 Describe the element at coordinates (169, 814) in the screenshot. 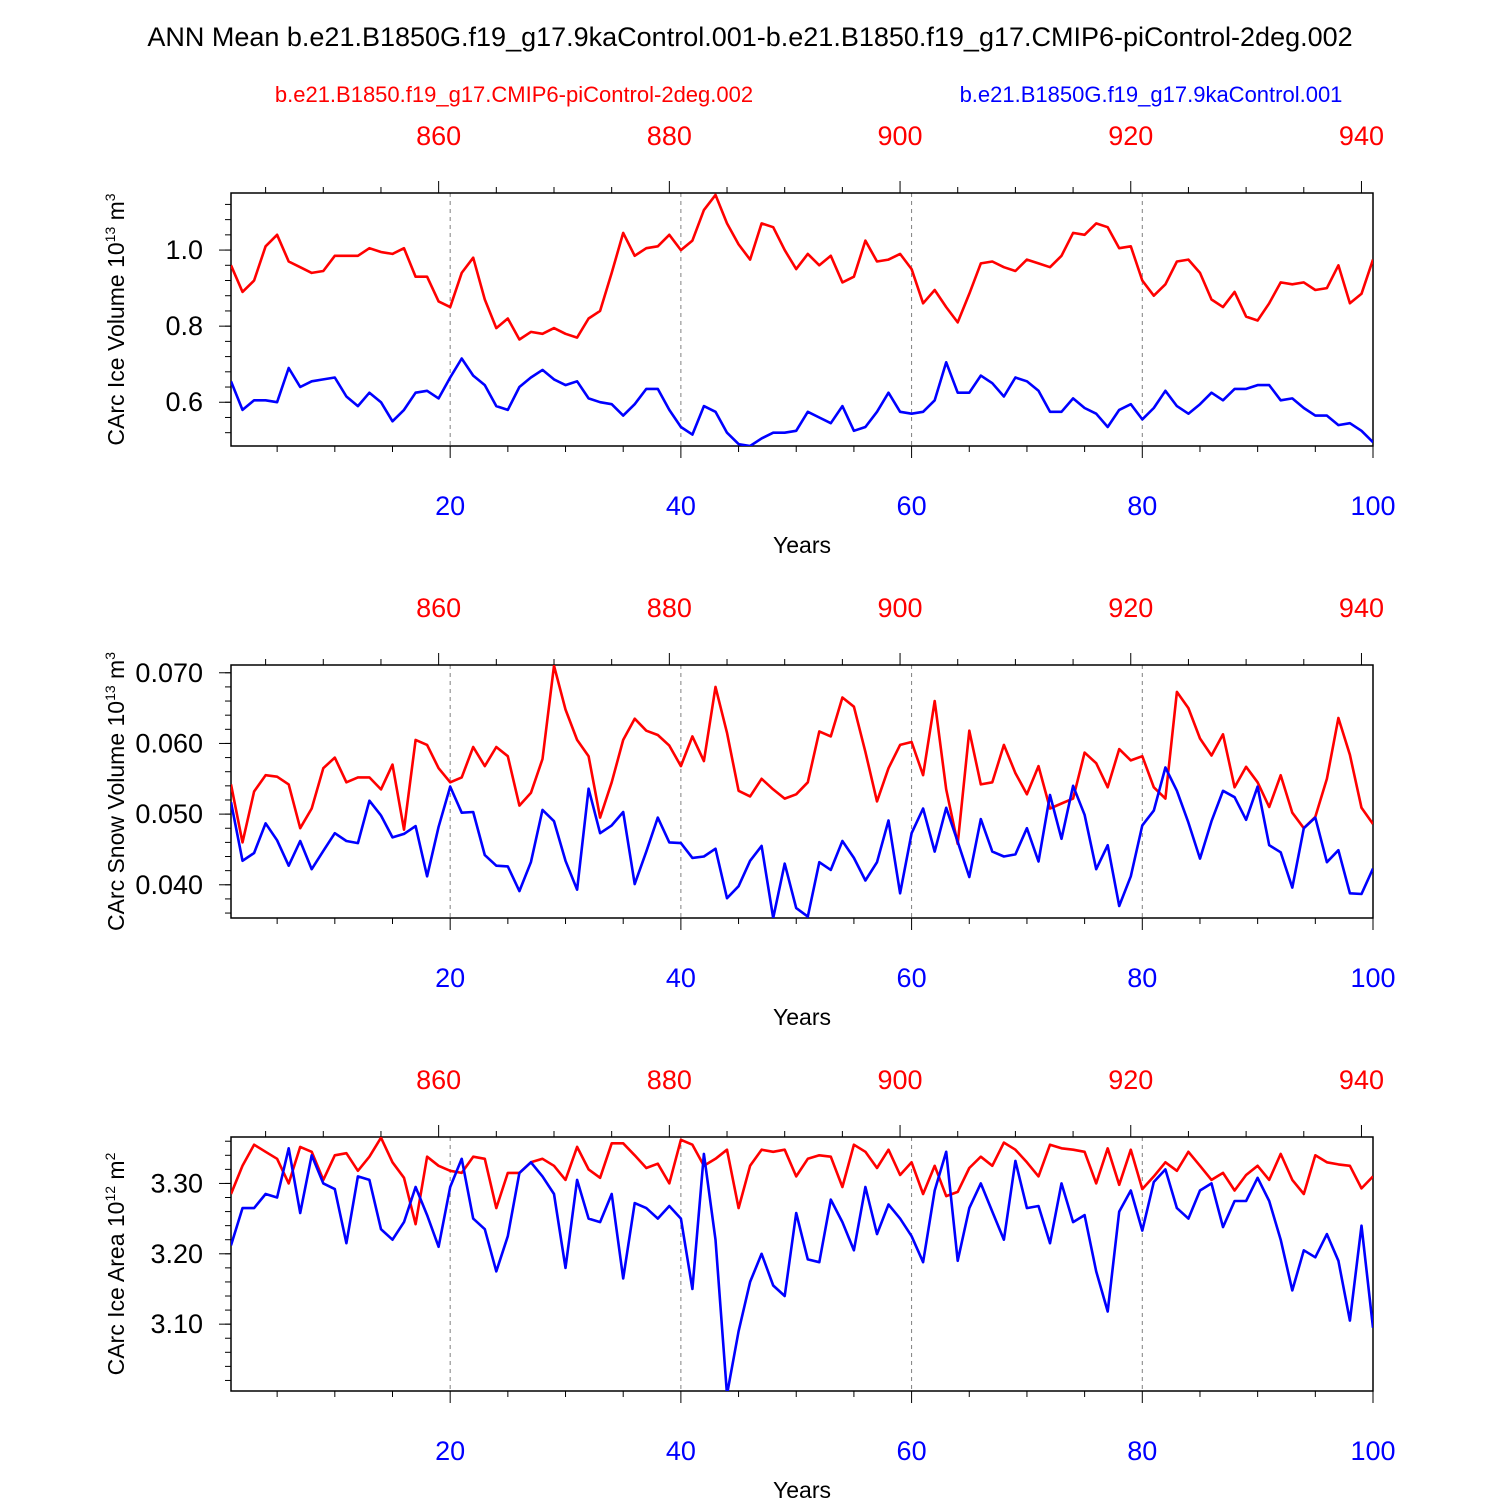

I see `y-tick-label: 0.050` at that location.